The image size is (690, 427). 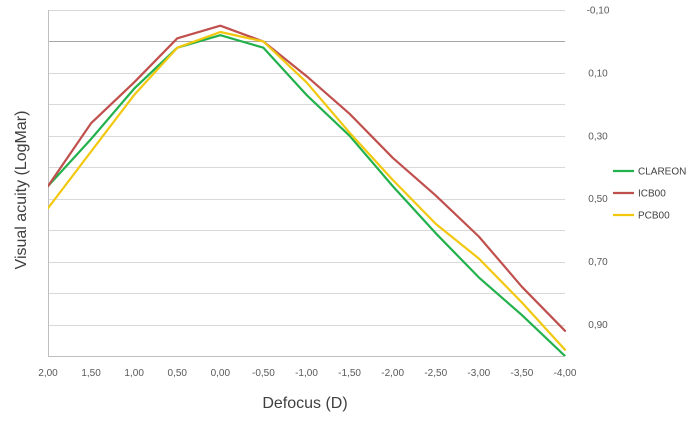 What do you see at coordinates (478, 373) in the screenshot?
I see `x-tick-label: -3,00` at bounding box center [478, 373].